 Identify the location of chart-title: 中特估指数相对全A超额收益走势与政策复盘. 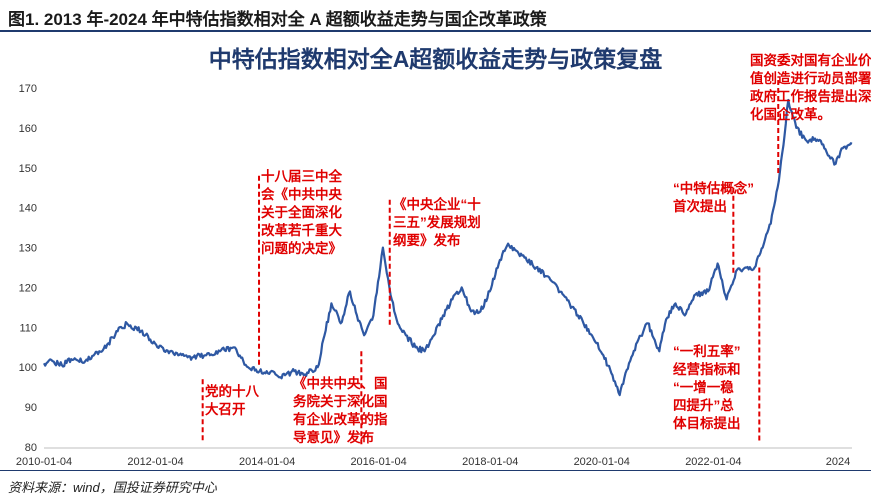
(435, 59).